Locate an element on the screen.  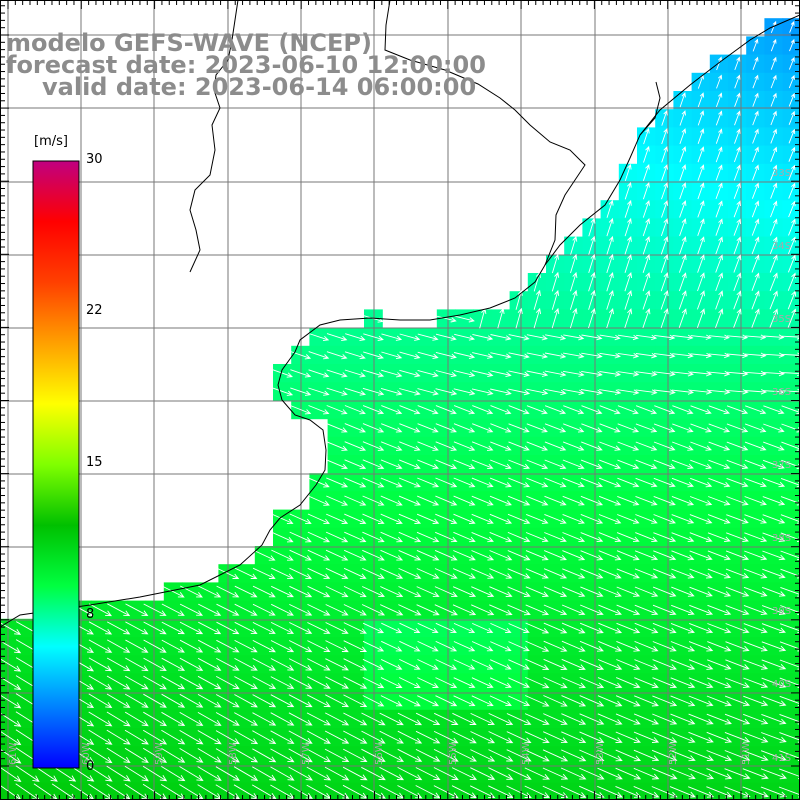
lon-label: 56W is located at coordinates (379, 753).